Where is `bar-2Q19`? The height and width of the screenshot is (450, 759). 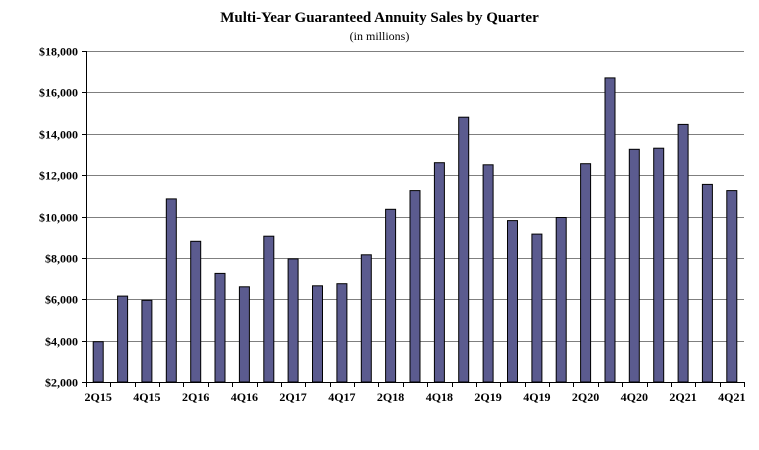 bar-2Q19 is located at coordinates (488, 273).